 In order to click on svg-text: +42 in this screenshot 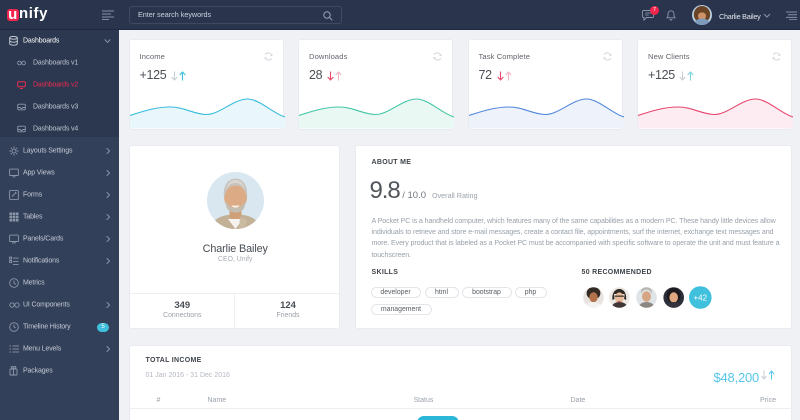, I will do `click(700, 297)`.